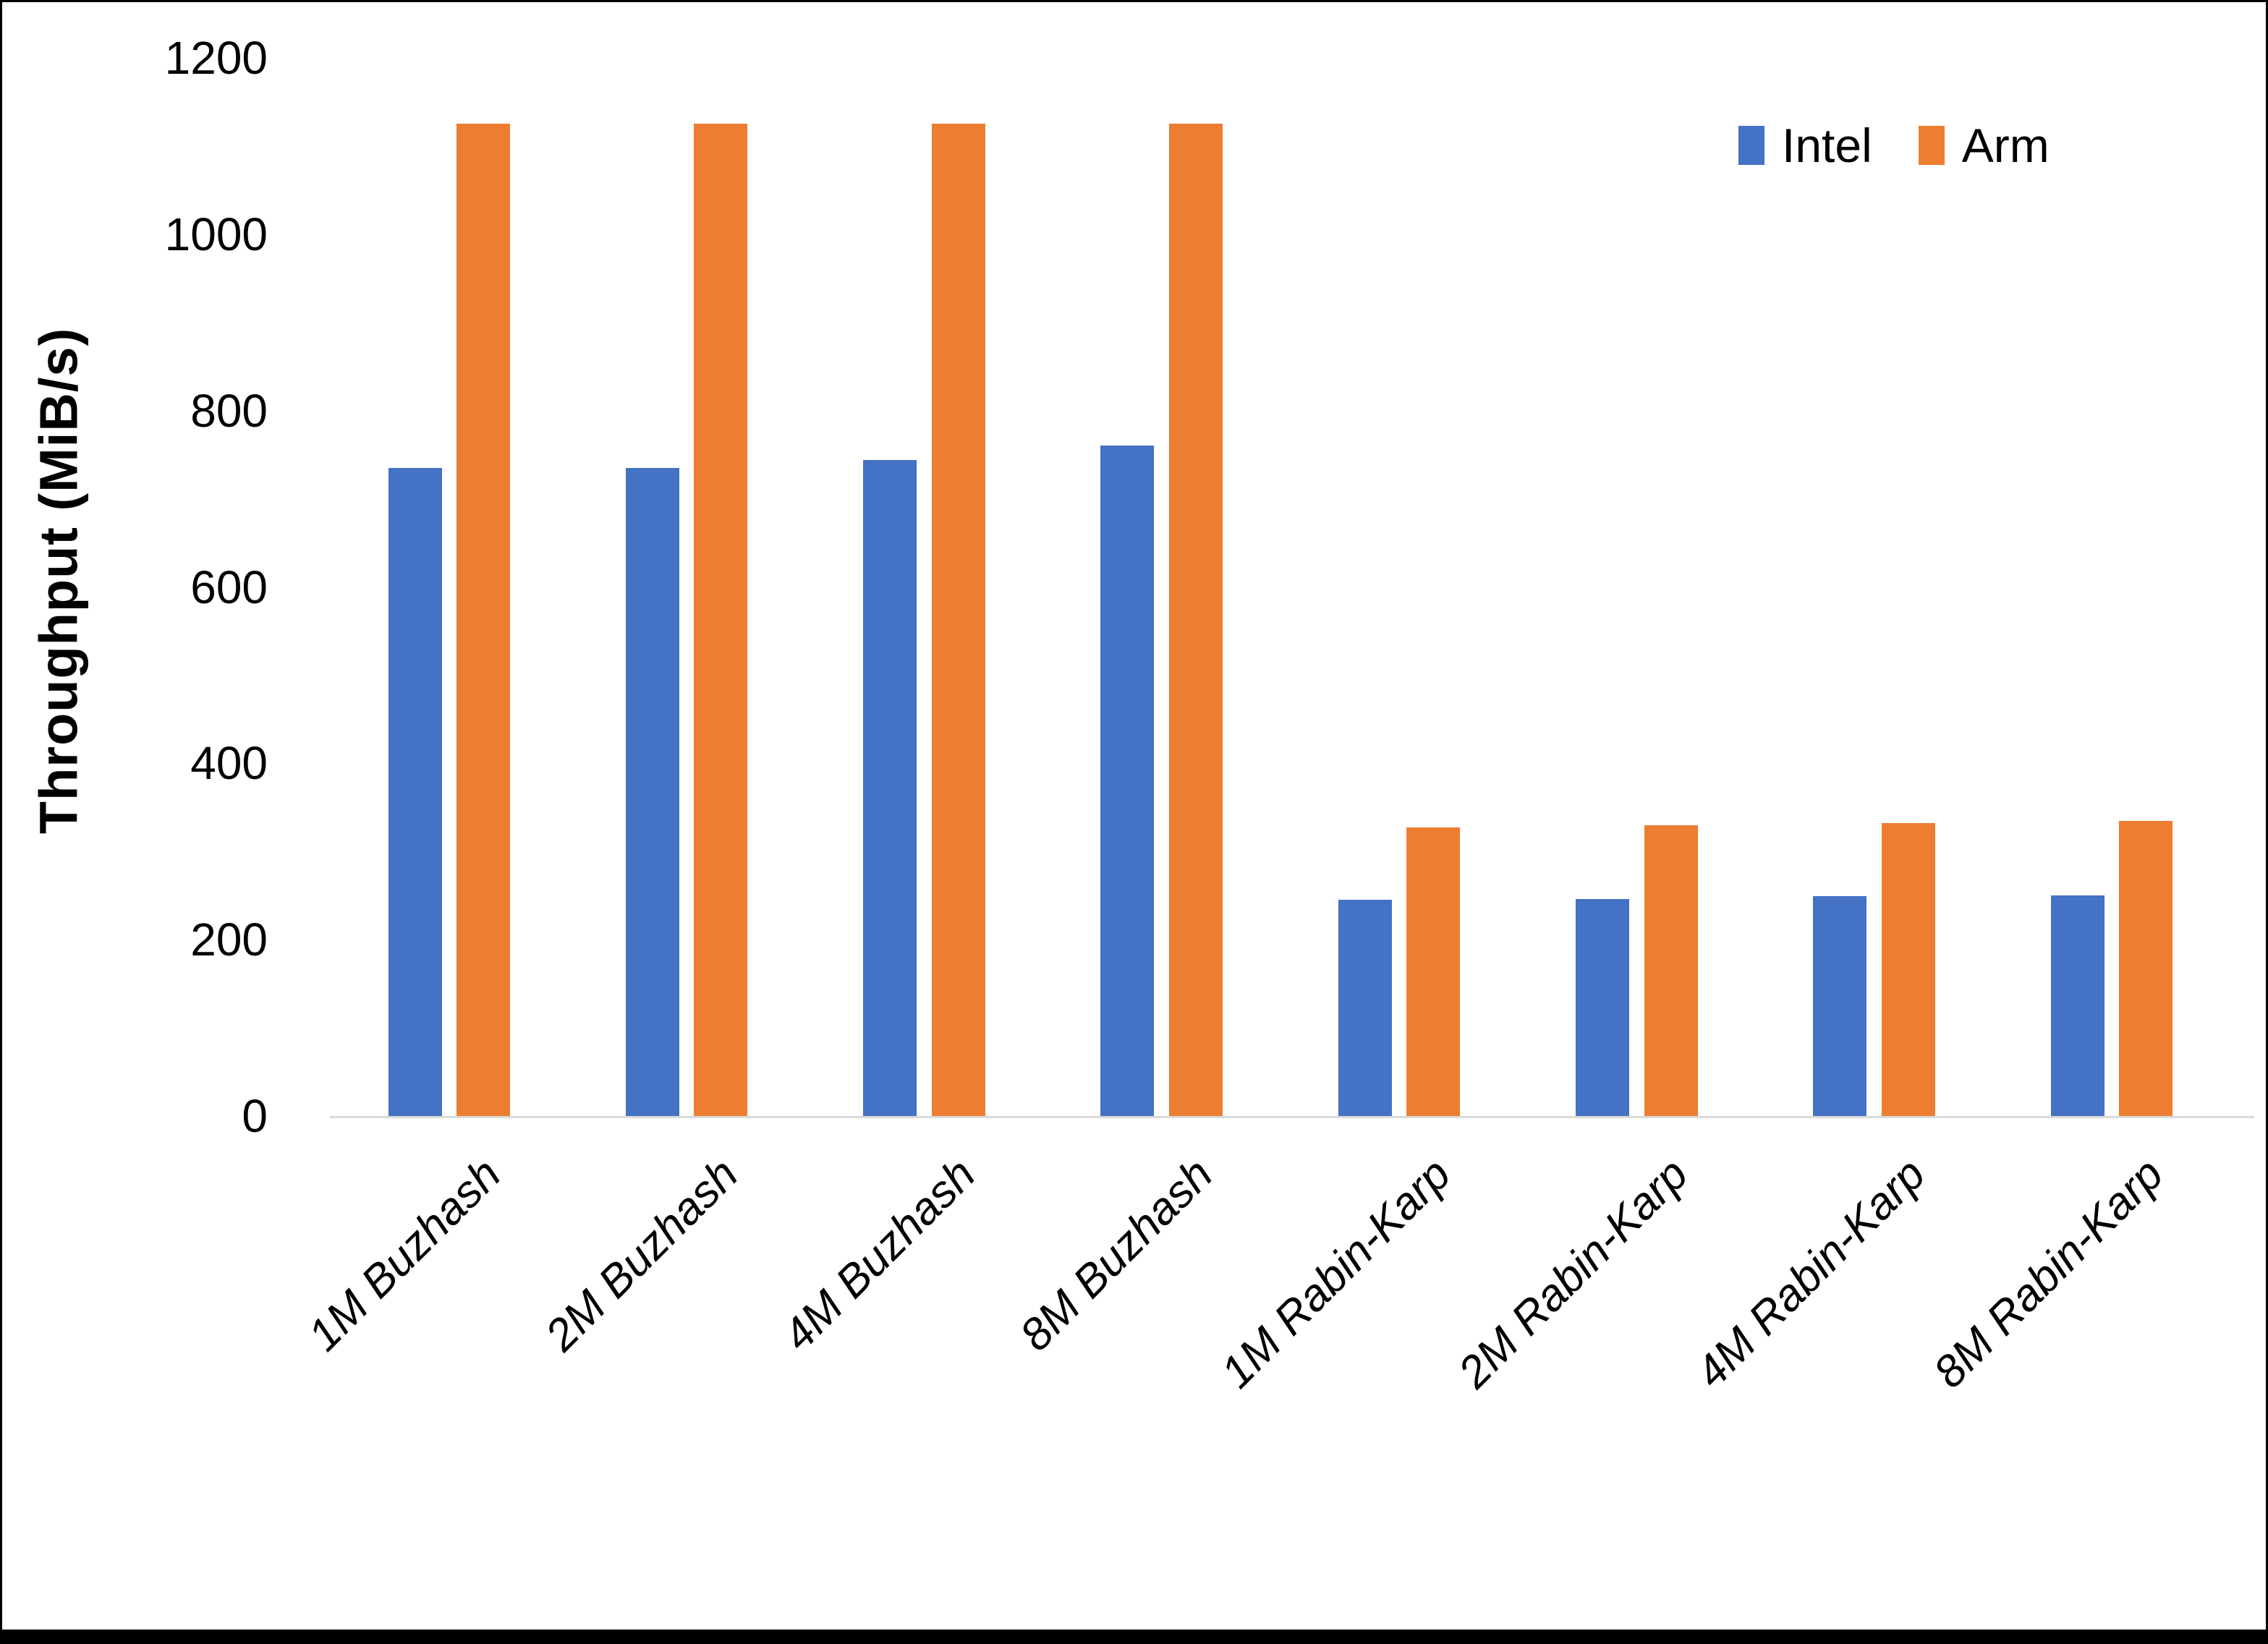 Image resolution: width=2268 pixels, height=1644 pixels. What do you see at coordinates (1894, 145) in the screenshot?
I see `legend: Intel Arm` at bounding box center [1894, 145].